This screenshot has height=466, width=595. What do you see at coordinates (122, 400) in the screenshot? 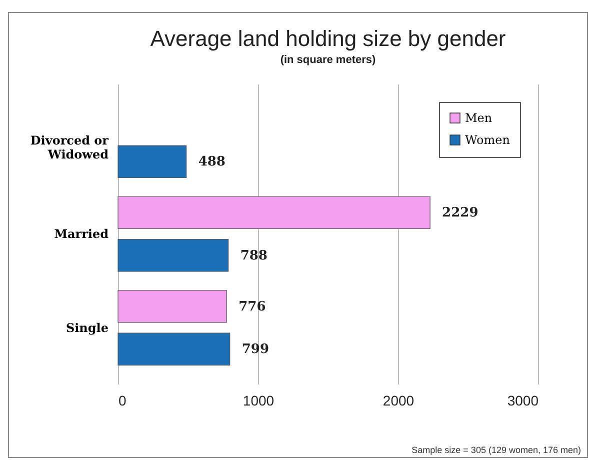
I see `x-tick-label: 0` at bounding box center [122, 400].